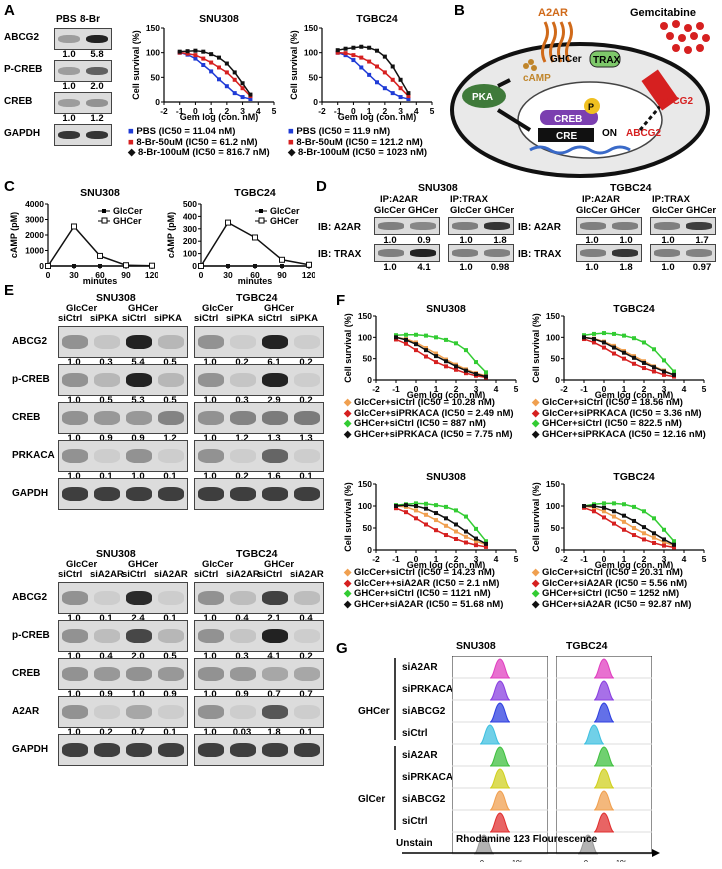 The height and width of the screenshot is (869, 722). I want to click on y-axis-label: Cell survival (%), so click(536, 517).